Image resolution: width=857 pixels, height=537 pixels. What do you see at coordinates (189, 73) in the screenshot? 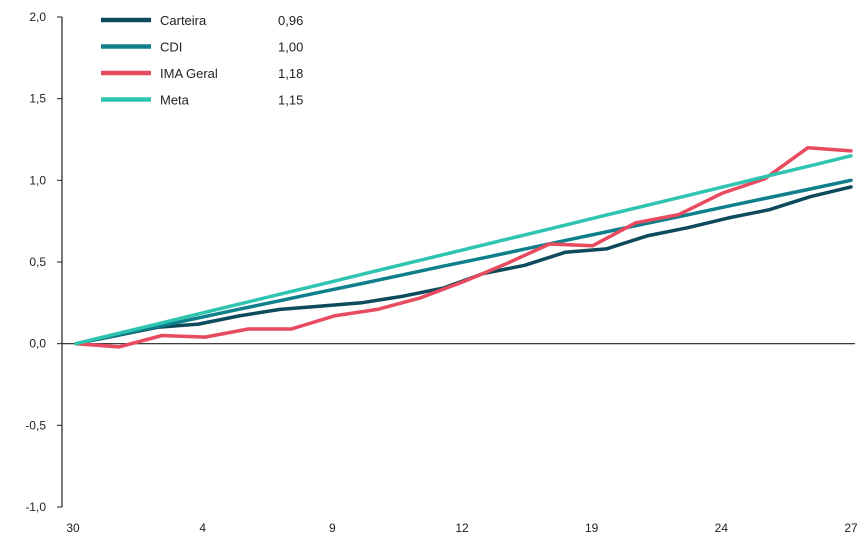
I see `legend-series-name: IMA Geral` at bounding box center [189, 73].